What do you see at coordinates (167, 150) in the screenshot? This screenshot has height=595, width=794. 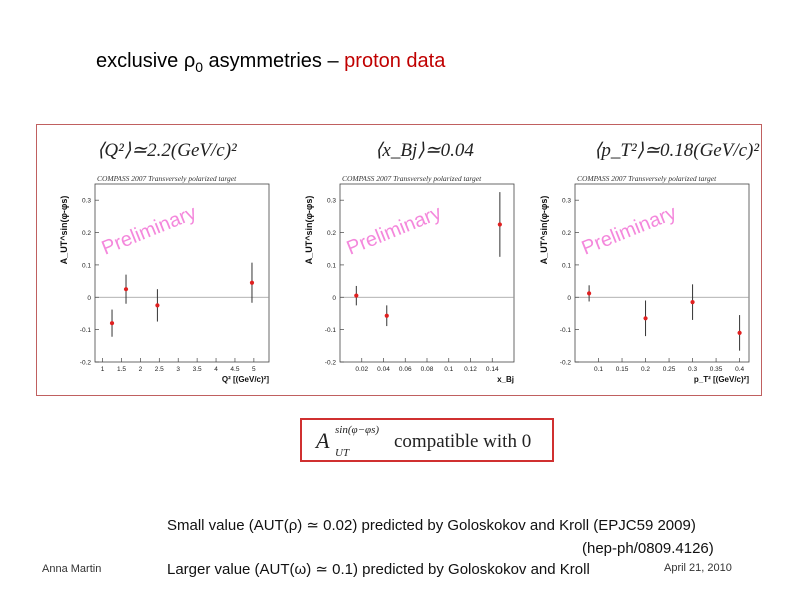 I see `mean-q2: ⟨Q²⟩≃2.2(GeV/c)²` at bounding box center [167, 150].